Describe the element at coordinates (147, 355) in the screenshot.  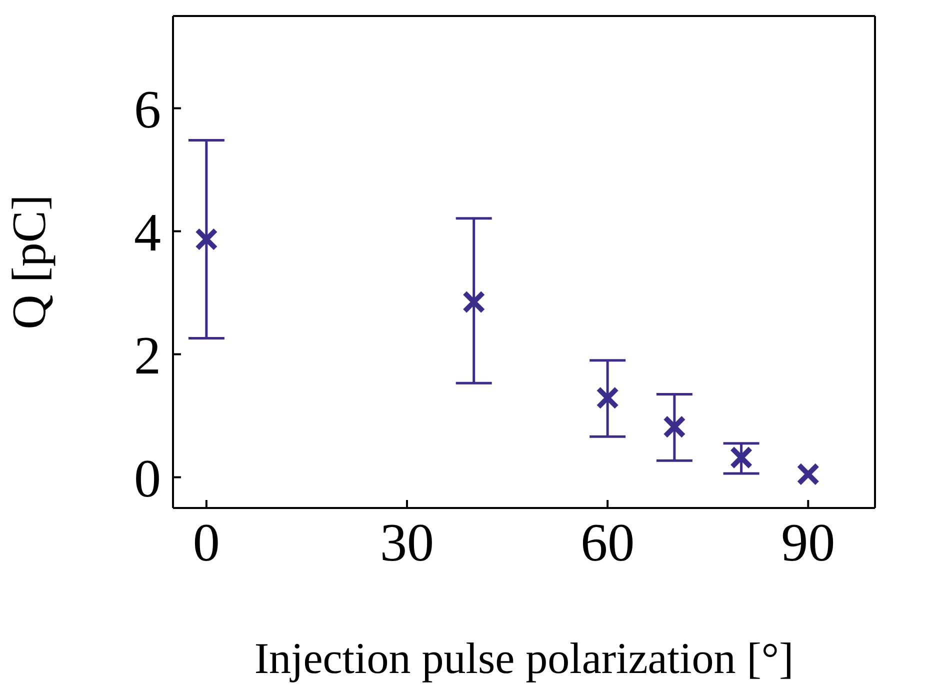
I see `y-tick-label: 2` at that location.